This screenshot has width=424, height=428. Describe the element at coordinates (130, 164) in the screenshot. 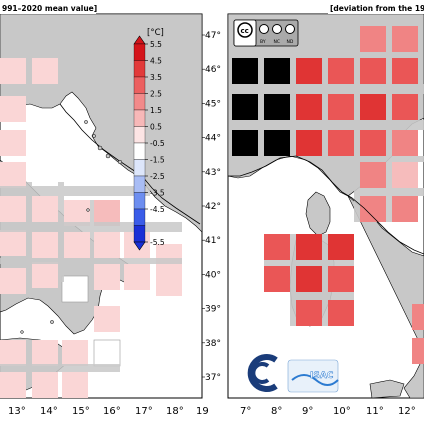

I see `left-coastline` at that location.